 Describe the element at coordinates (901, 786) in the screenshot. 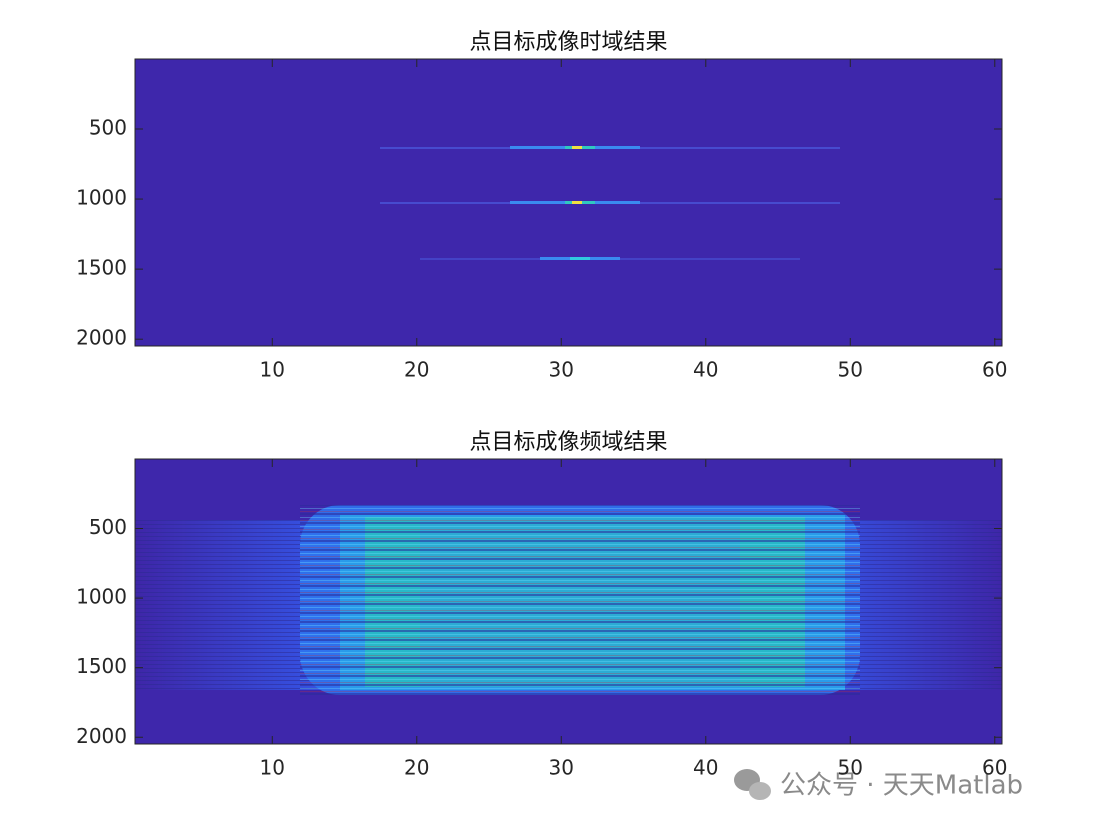

I see `watermark: 公众号 · 天天Matlab` at that location.